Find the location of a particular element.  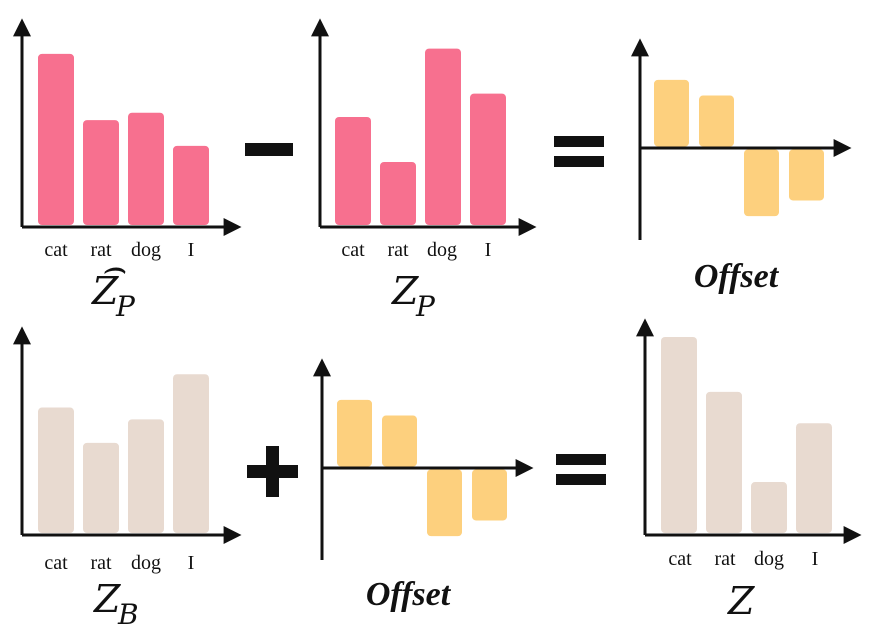

chart-zb: cat rat dog I Z B is located at coordinates (127, 478).